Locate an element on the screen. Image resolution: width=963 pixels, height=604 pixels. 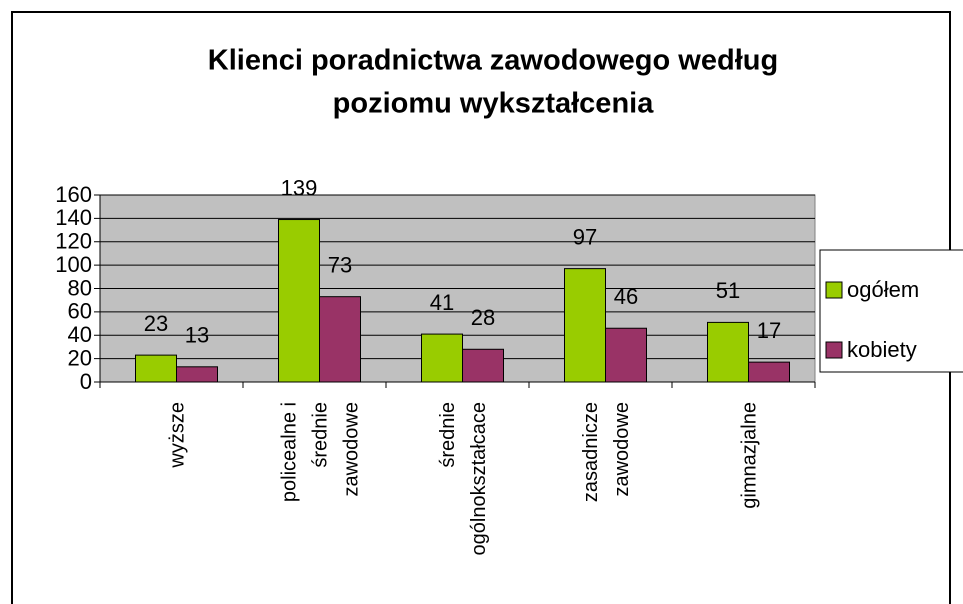
y-tick-label: 0 is located at coordinates (86, 381).